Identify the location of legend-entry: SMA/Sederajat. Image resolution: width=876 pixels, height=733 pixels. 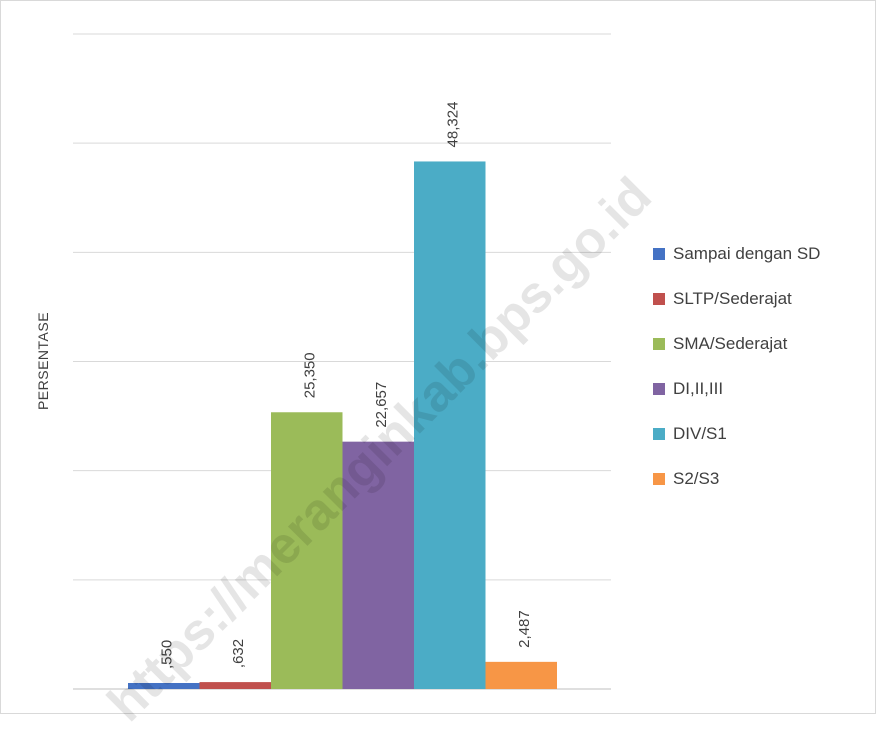
(736, 343).